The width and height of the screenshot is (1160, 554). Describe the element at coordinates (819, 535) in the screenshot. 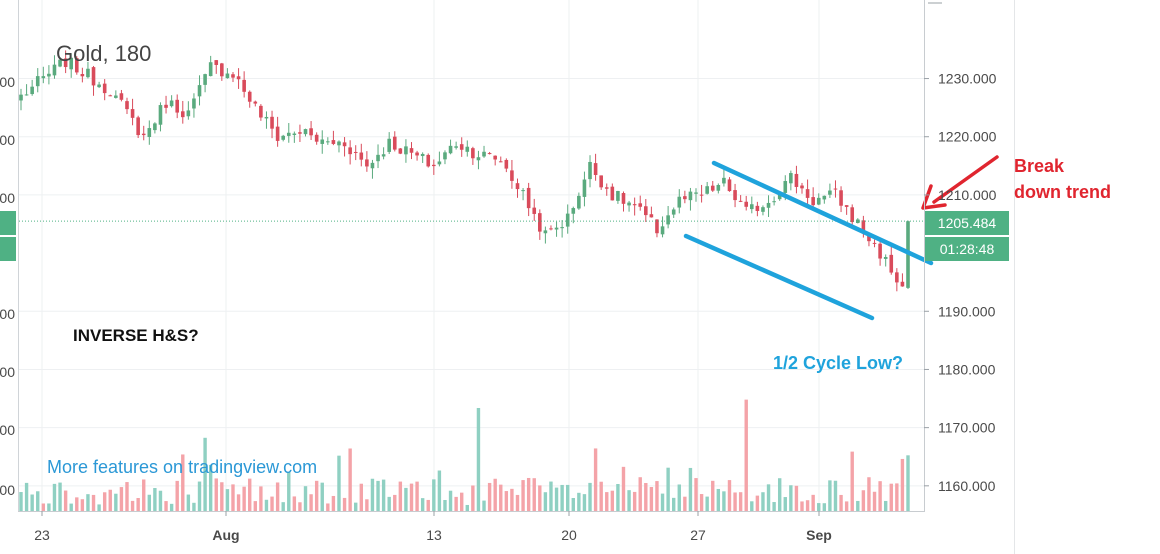

I see `time-tick-label: Sep` at that location.